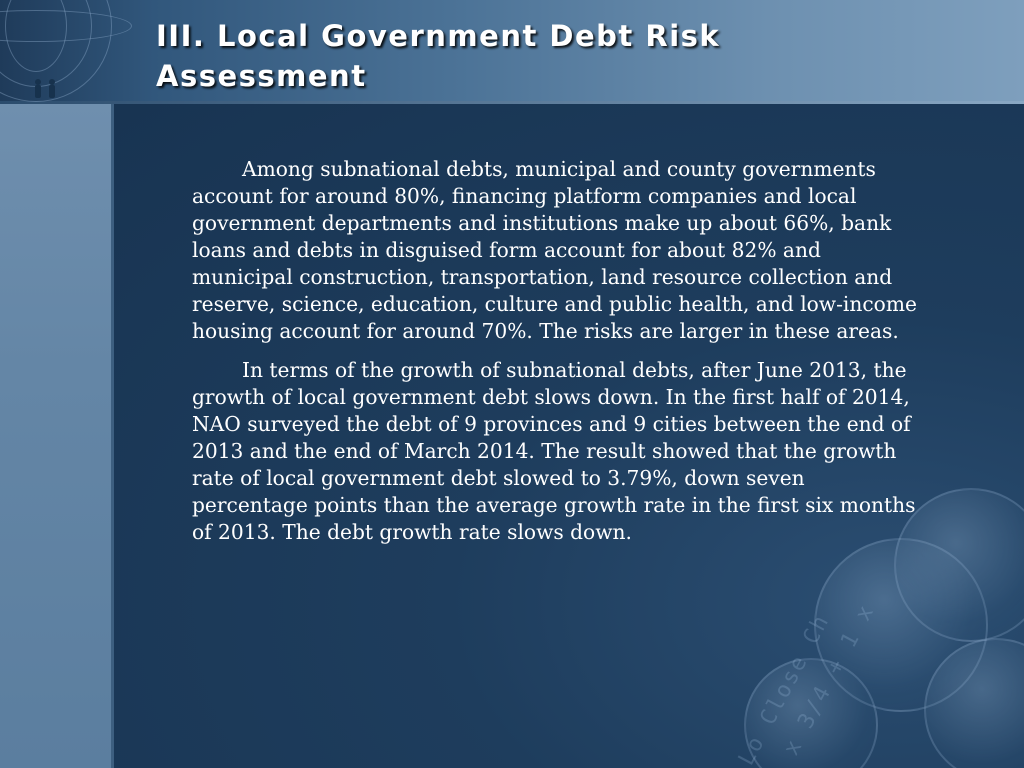 The width and height of the screenshot is (1024, 768). What do you see at coordinates (57, 436) in the screenshot?
I see `left-strip` at bounding box center [57, 436].